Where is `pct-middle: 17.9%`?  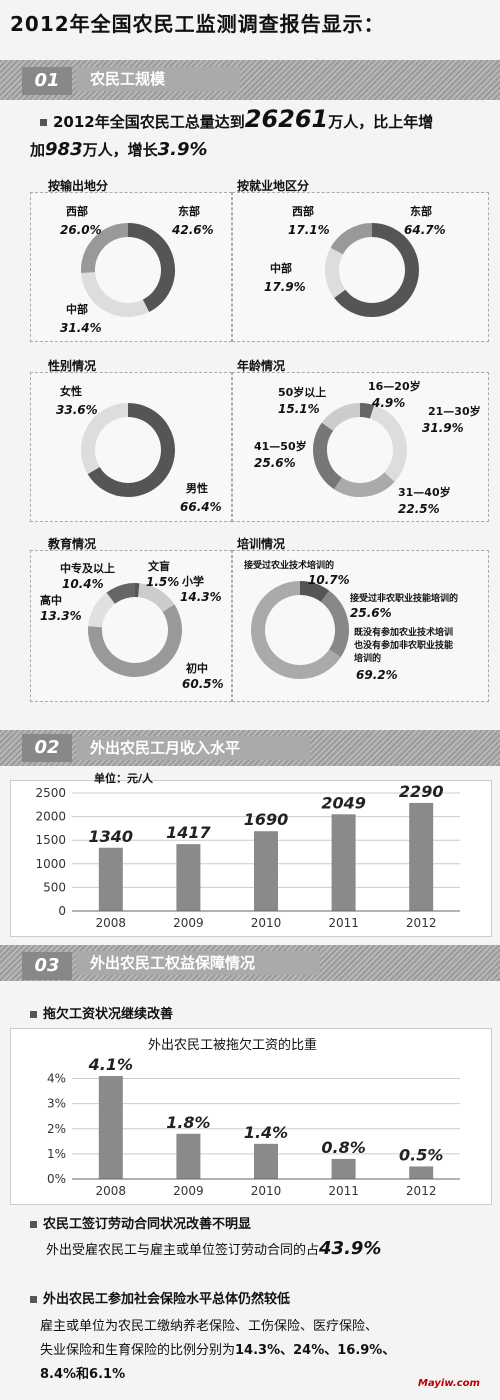 pct-middle: 17.9% is located at coordinates (285, 287).